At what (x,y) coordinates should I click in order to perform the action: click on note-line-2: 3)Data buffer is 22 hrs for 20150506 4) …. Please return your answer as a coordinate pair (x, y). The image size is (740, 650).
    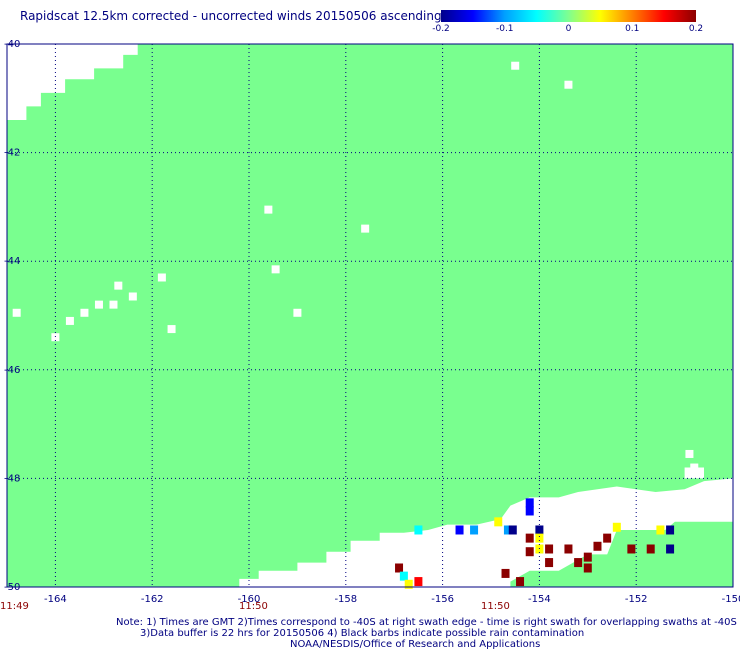
    Looking at the image, I should click on (362, 633).